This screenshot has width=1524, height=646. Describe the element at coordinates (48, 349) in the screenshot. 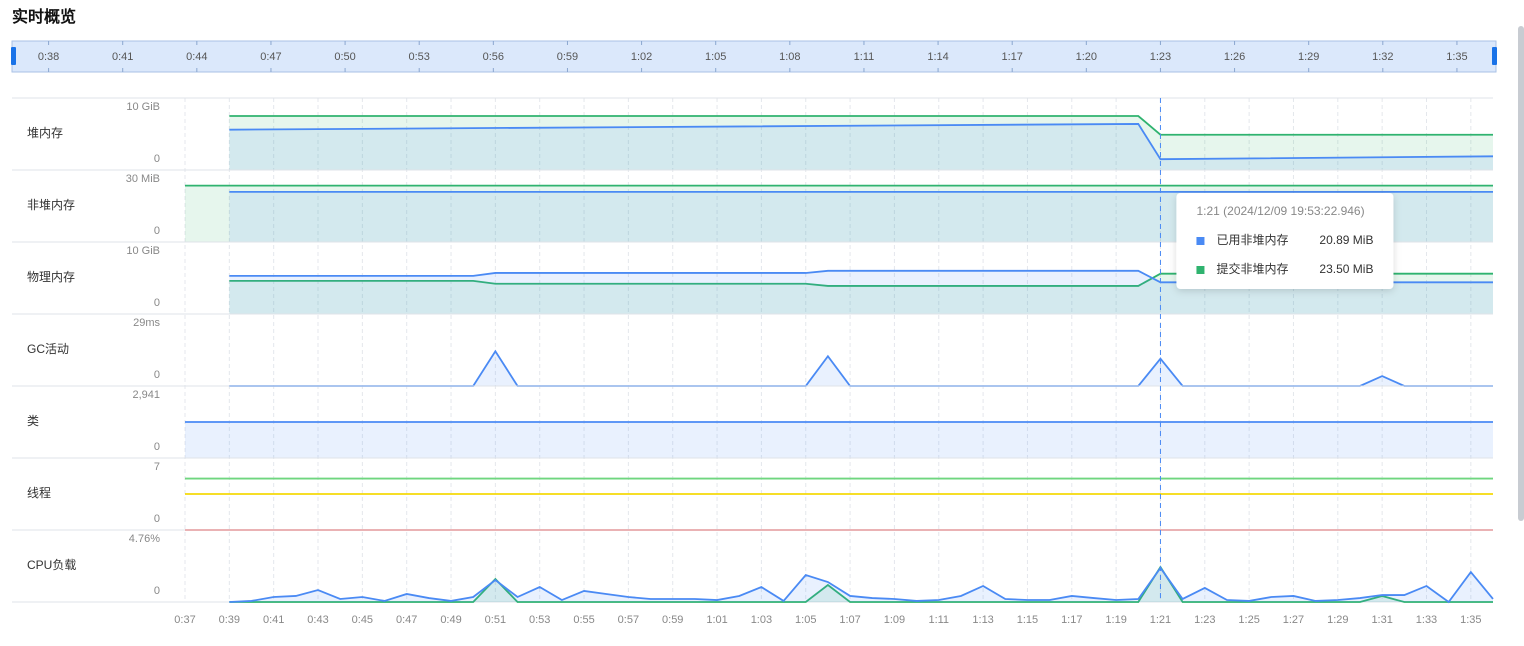

I see `chart-title: GC活动` at that location.